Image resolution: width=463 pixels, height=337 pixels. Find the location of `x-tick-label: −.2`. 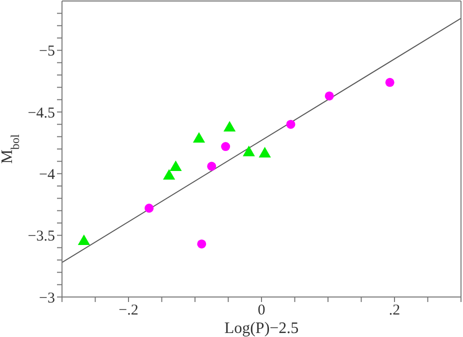

x-tick-label: −.2 is located at coordinates (128, 310).